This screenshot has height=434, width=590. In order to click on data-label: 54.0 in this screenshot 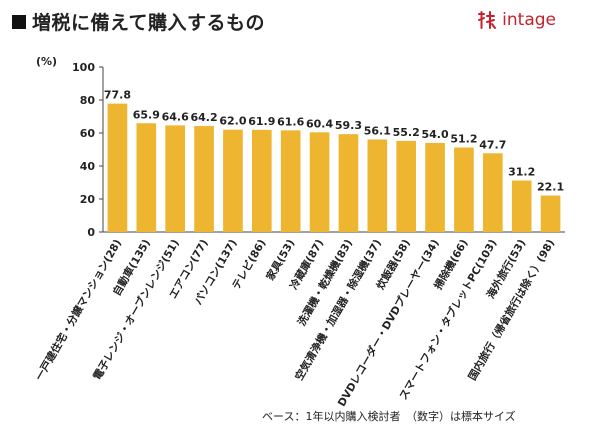, I will do `click(434, 134)`.